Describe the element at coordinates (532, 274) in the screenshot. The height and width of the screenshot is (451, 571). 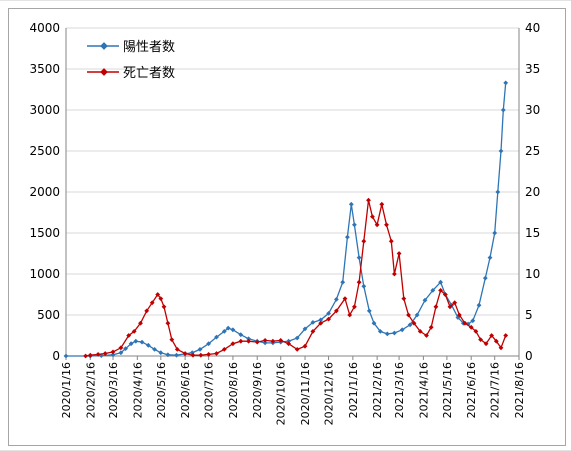
I see `y-right-tick-label: 10` at that location.